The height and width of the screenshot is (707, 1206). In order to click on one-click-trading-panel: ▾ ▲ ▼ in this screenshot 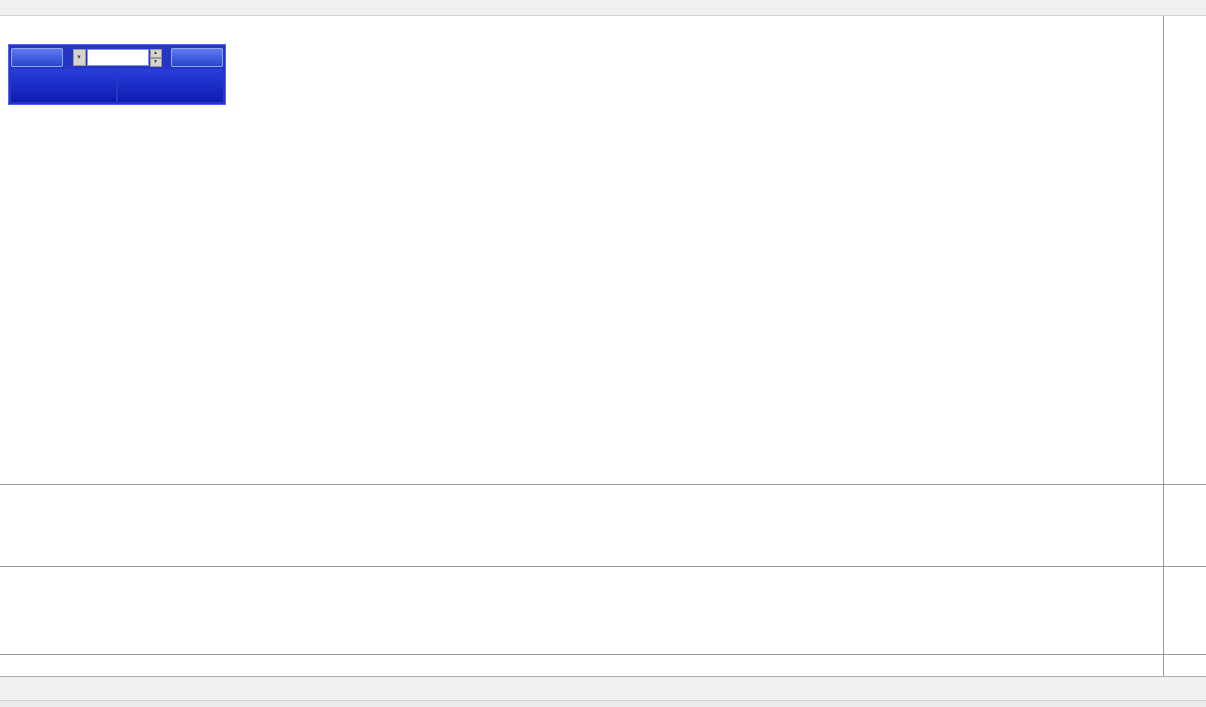, I will do `click(117, 74)`.